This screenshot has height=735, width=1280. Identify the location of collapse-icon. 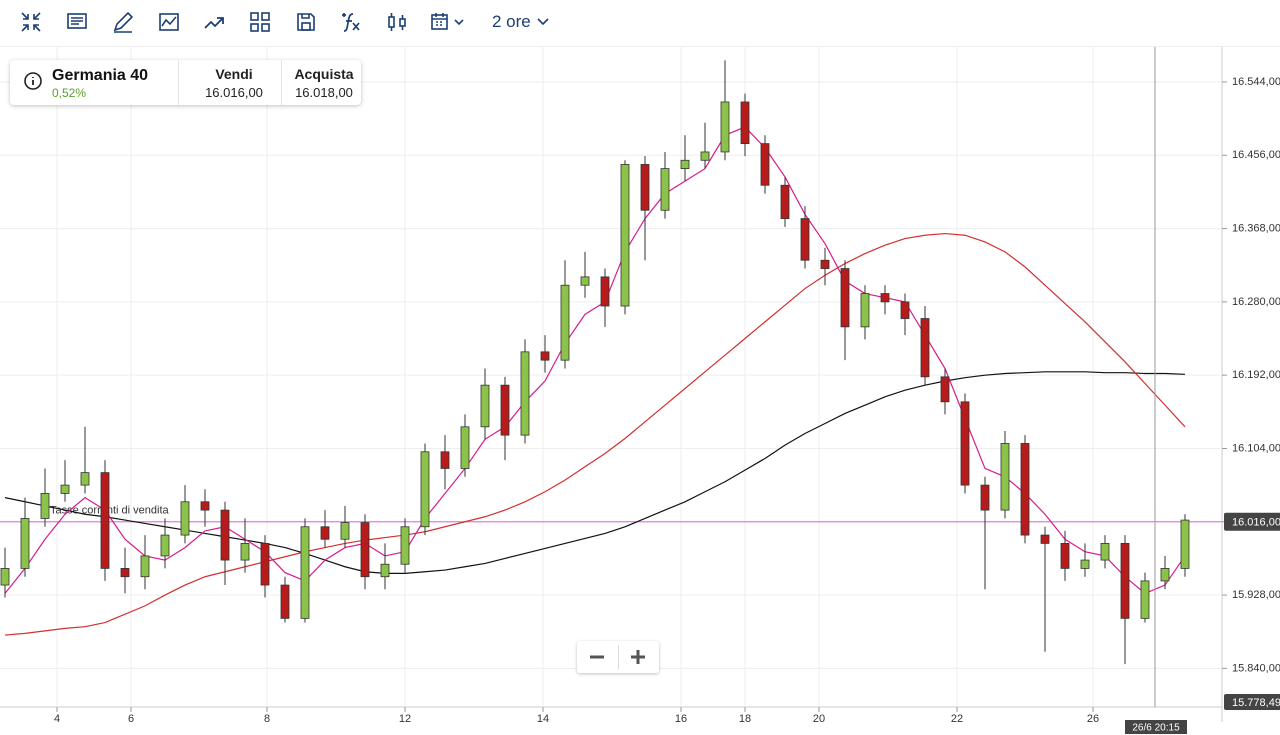
(31, 22).